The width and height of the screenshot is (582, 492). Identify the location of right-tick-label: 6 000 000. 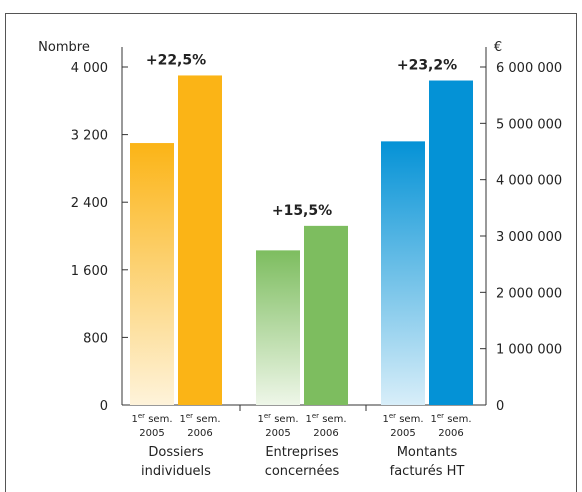
(529, 68).